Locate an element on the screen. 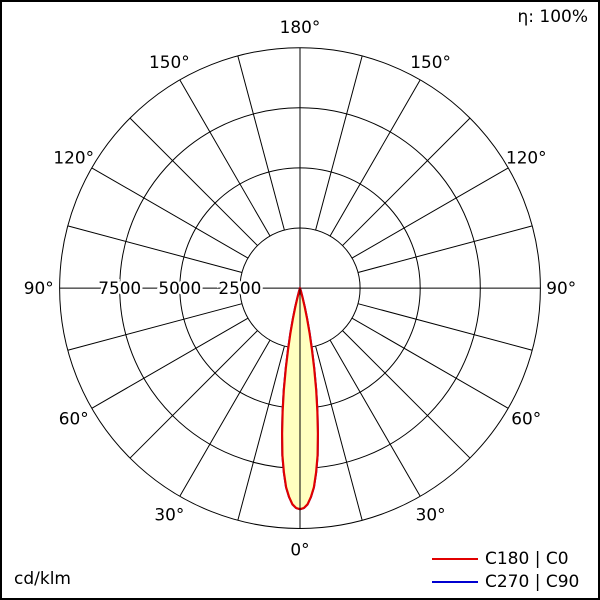 This screenshot has height=600, width=600. legend-label-c90: C270 | C90 is located at coordinates (532, 581).